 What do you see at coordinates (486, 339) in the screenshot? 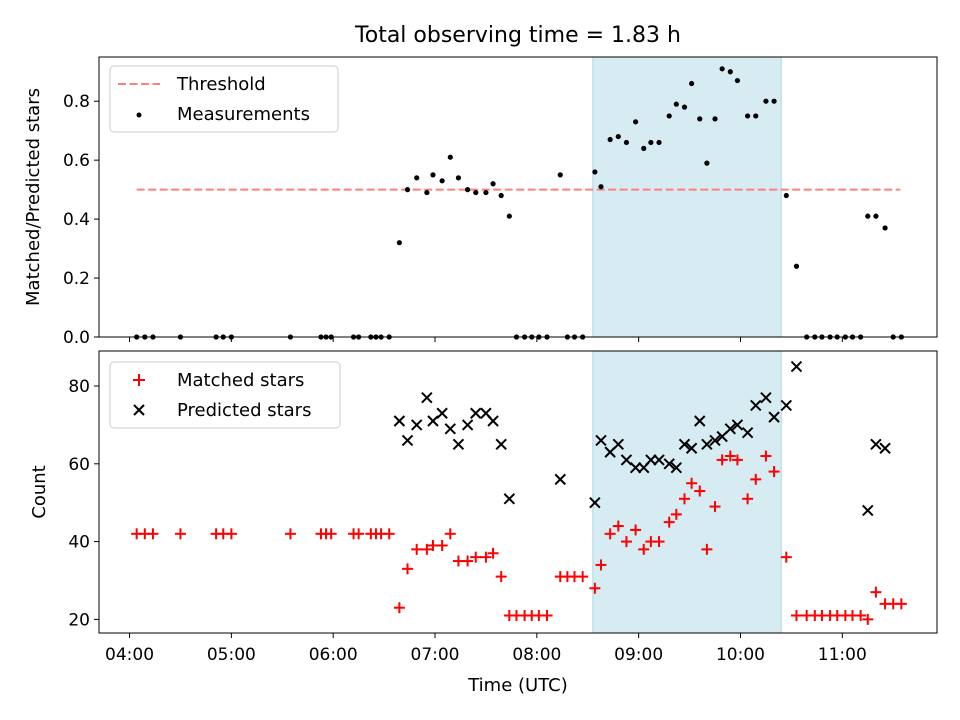
I see `top-x-ticks` at bounding box center [486, 339].